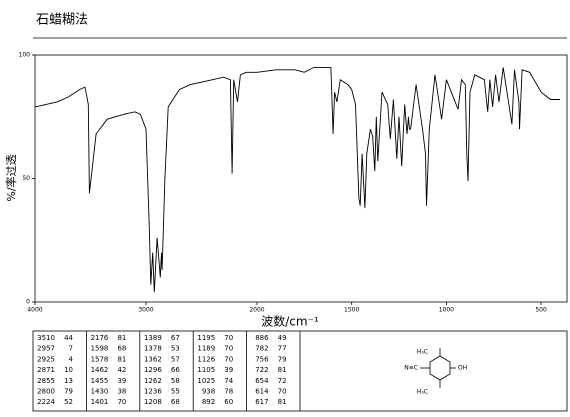 The height and width of the screenshot is (417, 570). I want to click on peak-transmittance: 52, so click(68, 402).